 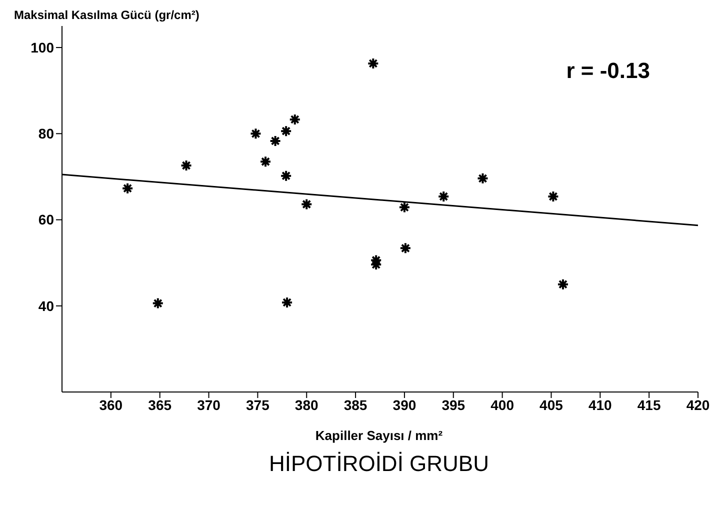 I want to click on x-tick-label: 400, so click(x=502, y=404).